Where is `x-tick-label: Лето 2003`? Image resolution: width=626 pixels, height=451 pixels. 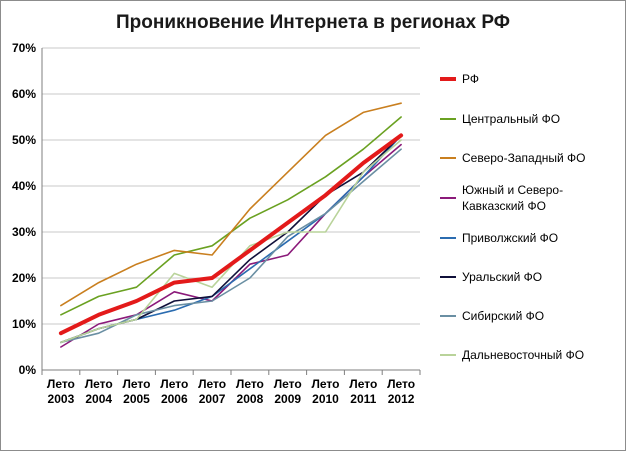 x-tick-label: Лето 2003 is located at coordinates (61, 391).